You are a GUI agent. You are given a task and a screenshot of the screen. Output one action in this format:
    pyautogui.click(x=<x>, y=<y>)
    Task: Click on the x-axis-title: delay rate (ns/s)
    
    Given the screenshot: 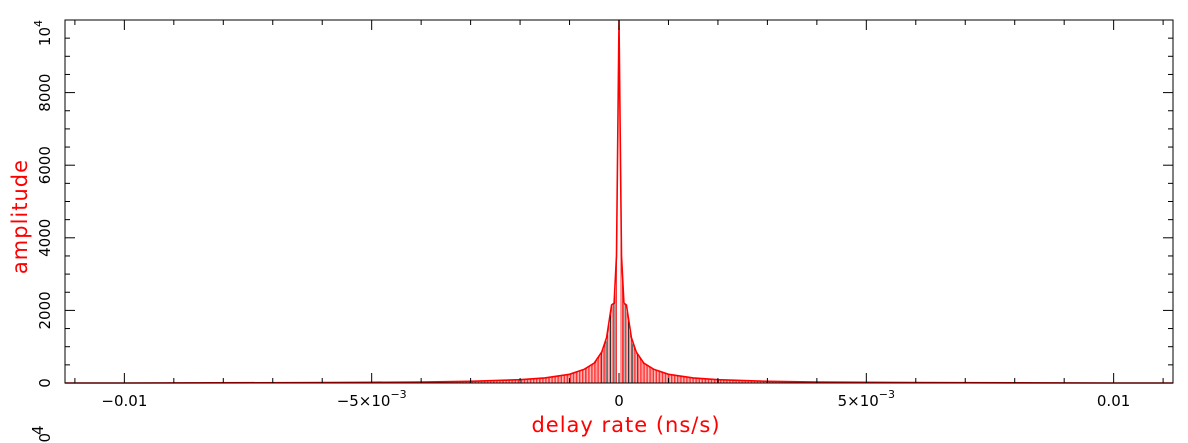 What is the action you would take?
    pyautogui.click(x=625, y=425)
    